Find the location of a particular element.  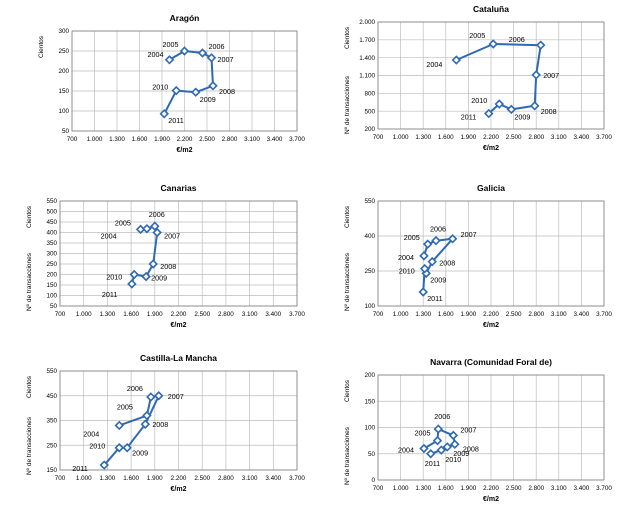

x-tick-label: 3.100 is located at coordinates (559, 488).